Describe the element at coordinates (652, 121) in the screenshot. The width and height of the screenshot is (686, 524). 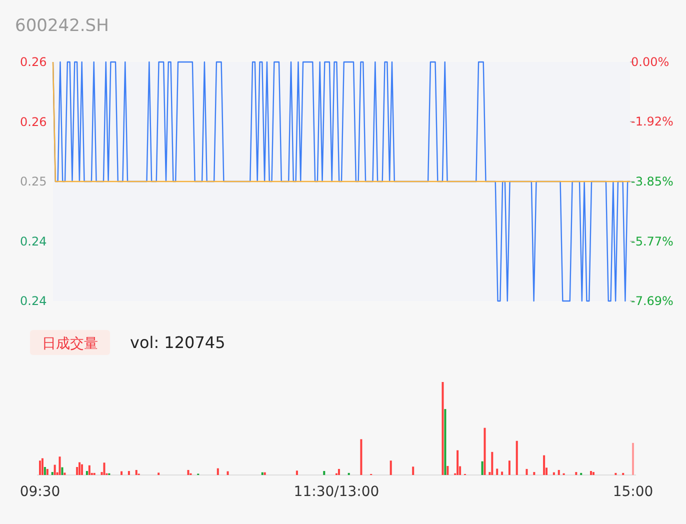
I see `y2-tick-label: -1.92%` at that location.